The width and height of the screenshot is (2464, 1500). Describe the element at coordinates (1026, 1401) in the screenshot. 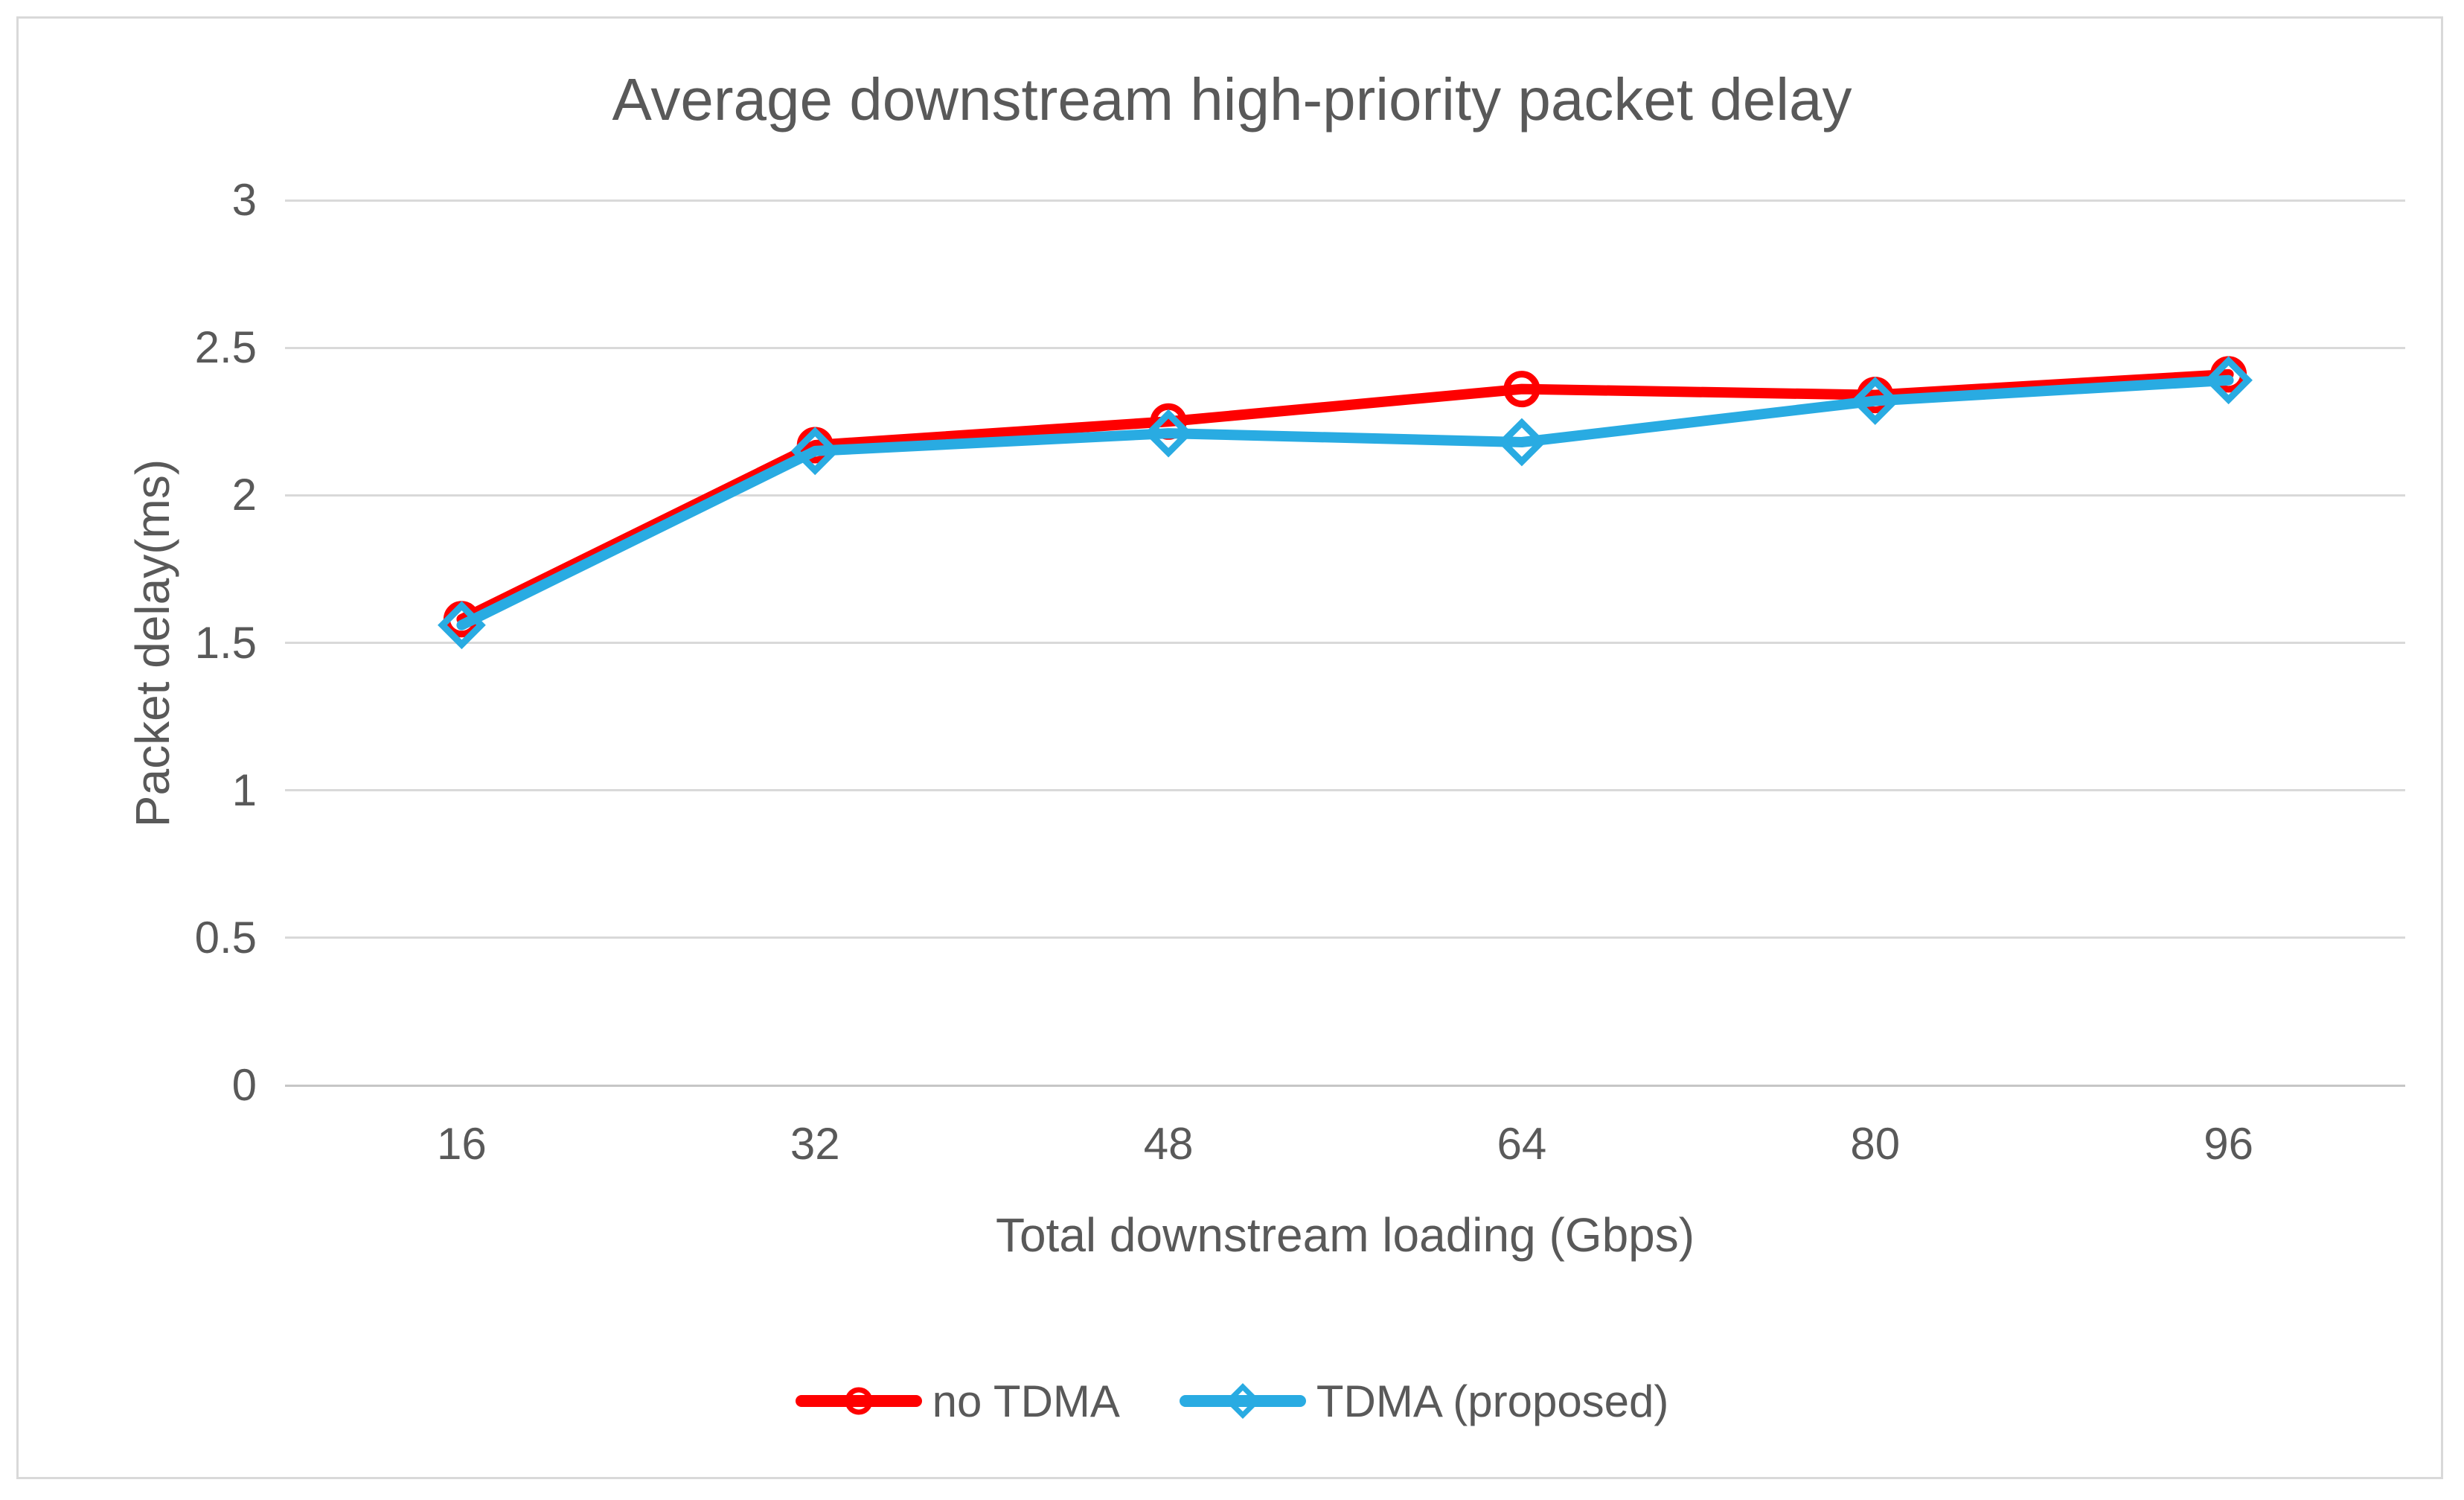

I see `legend-label-no-tdma: no TDMA` at that location.